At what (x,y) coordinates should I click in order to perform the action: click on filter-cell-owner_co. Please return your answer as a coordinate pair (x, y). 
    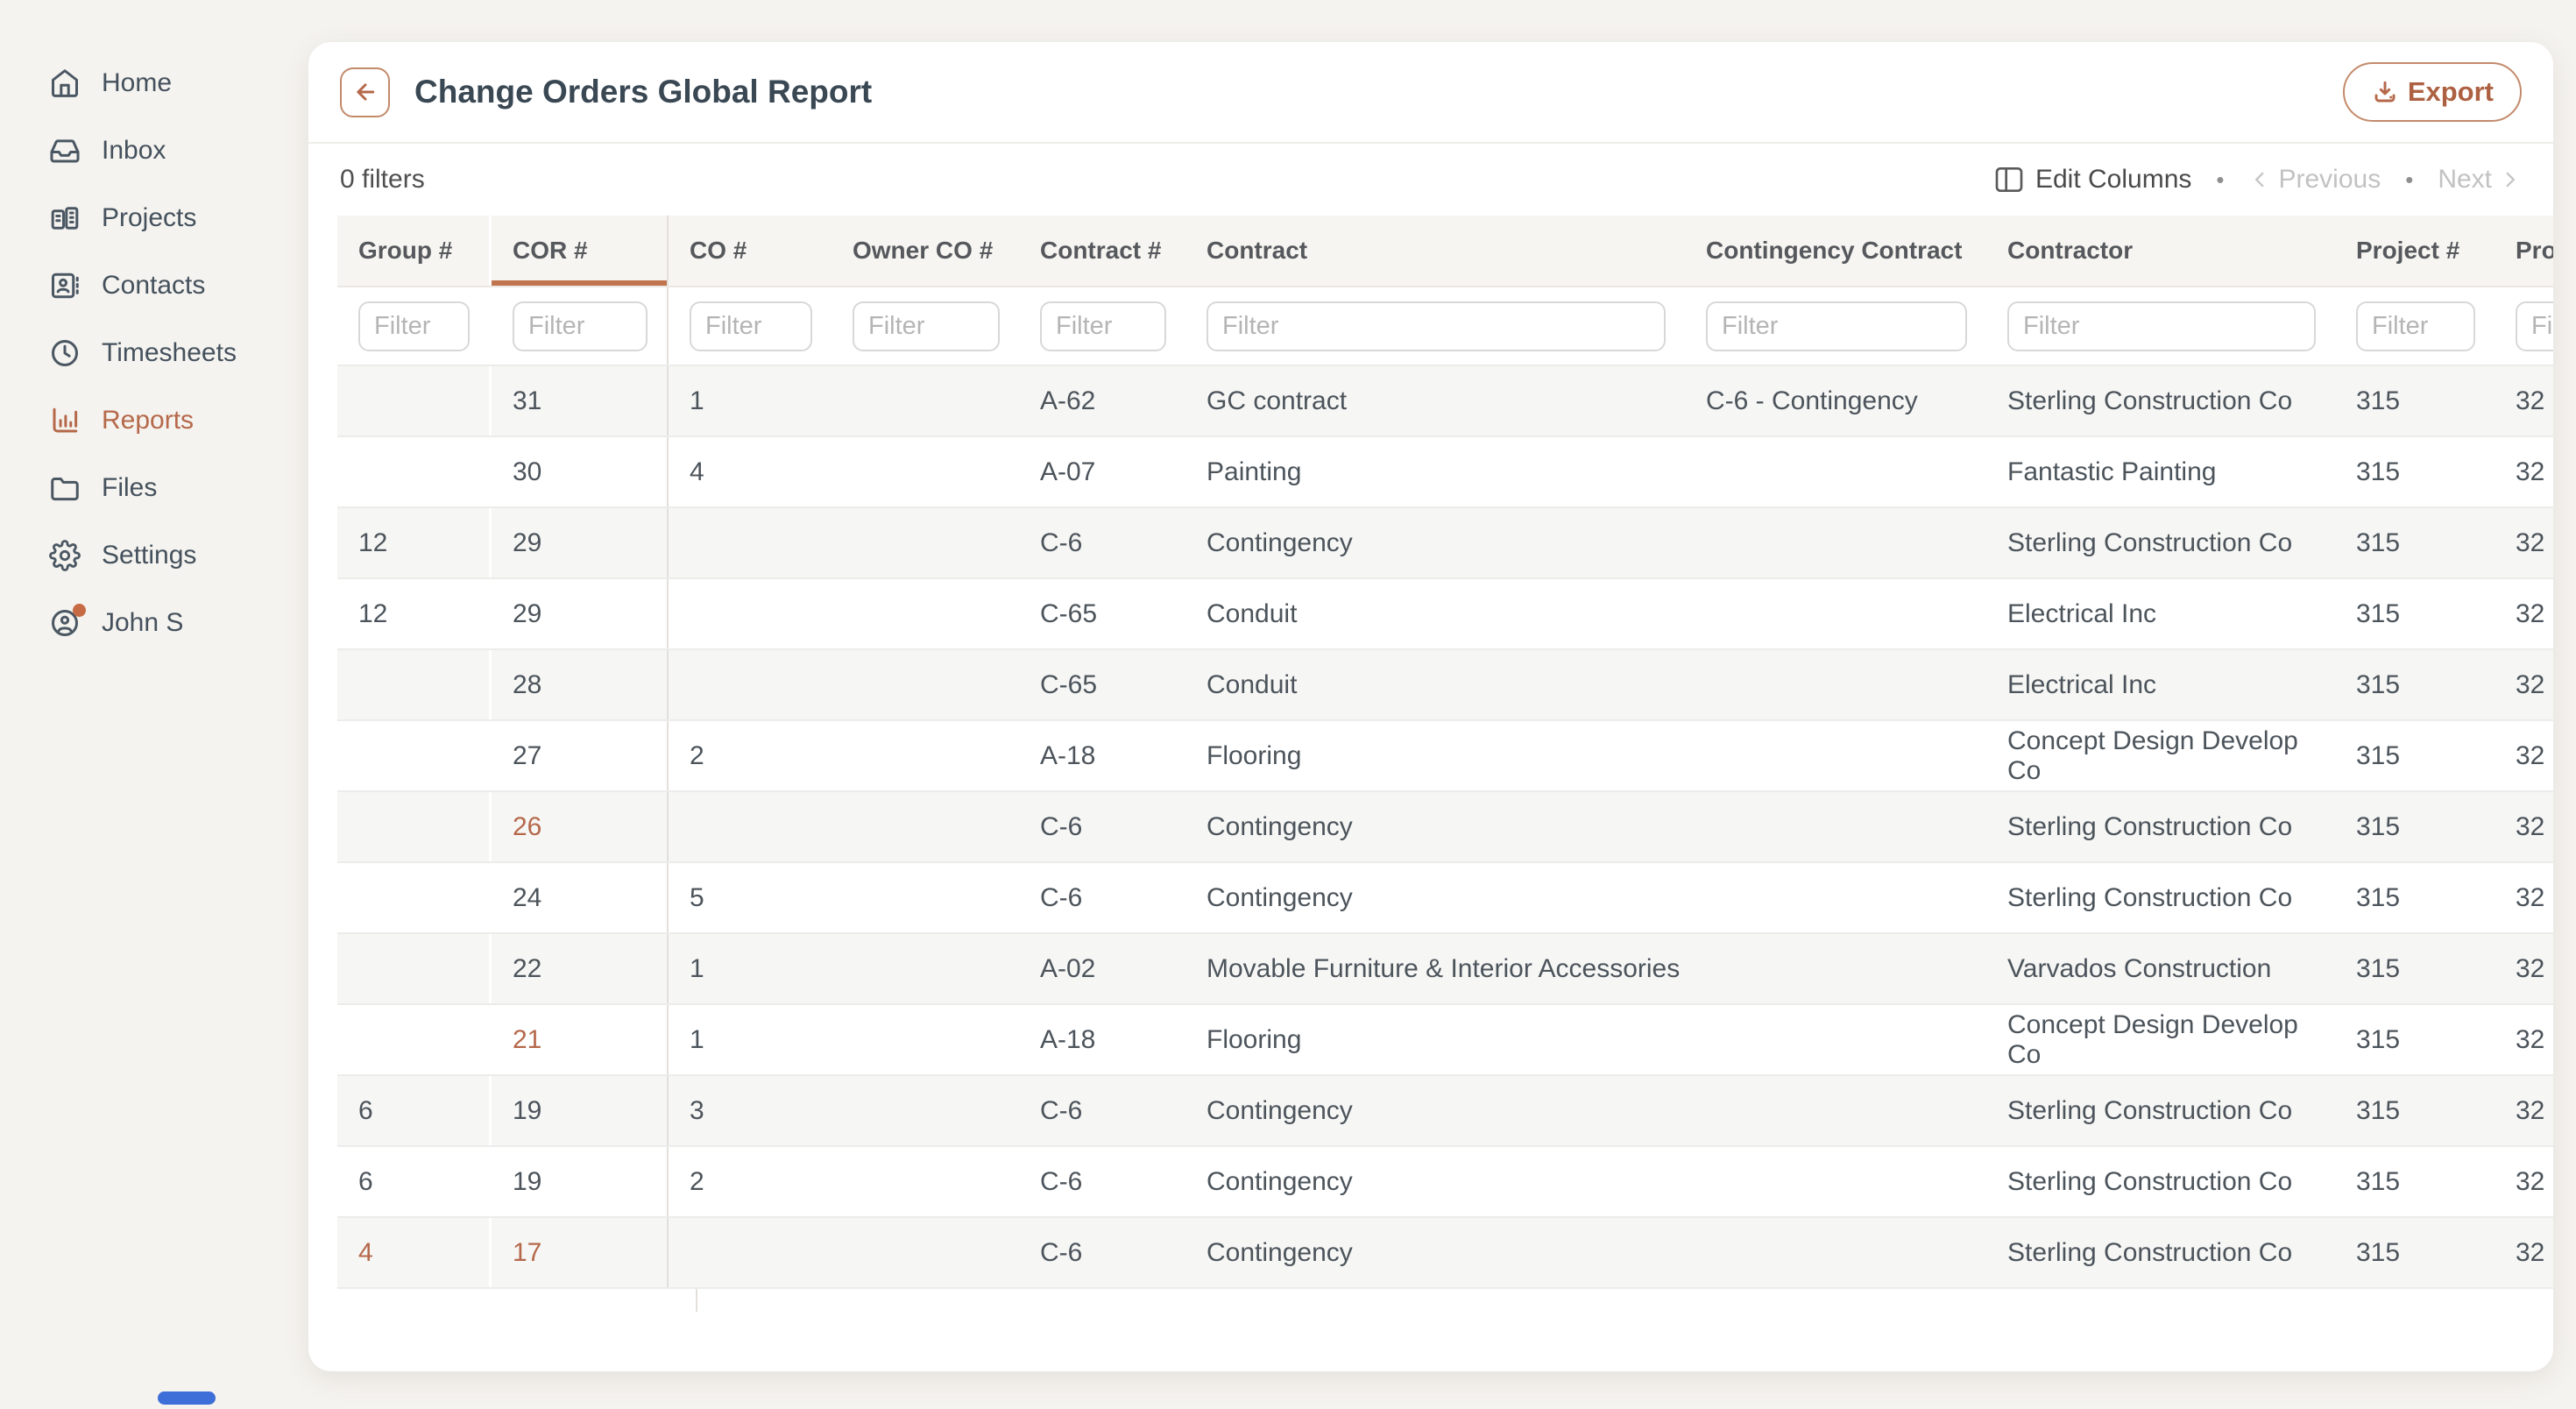
    Looking at the image, I should click on (925, 326).